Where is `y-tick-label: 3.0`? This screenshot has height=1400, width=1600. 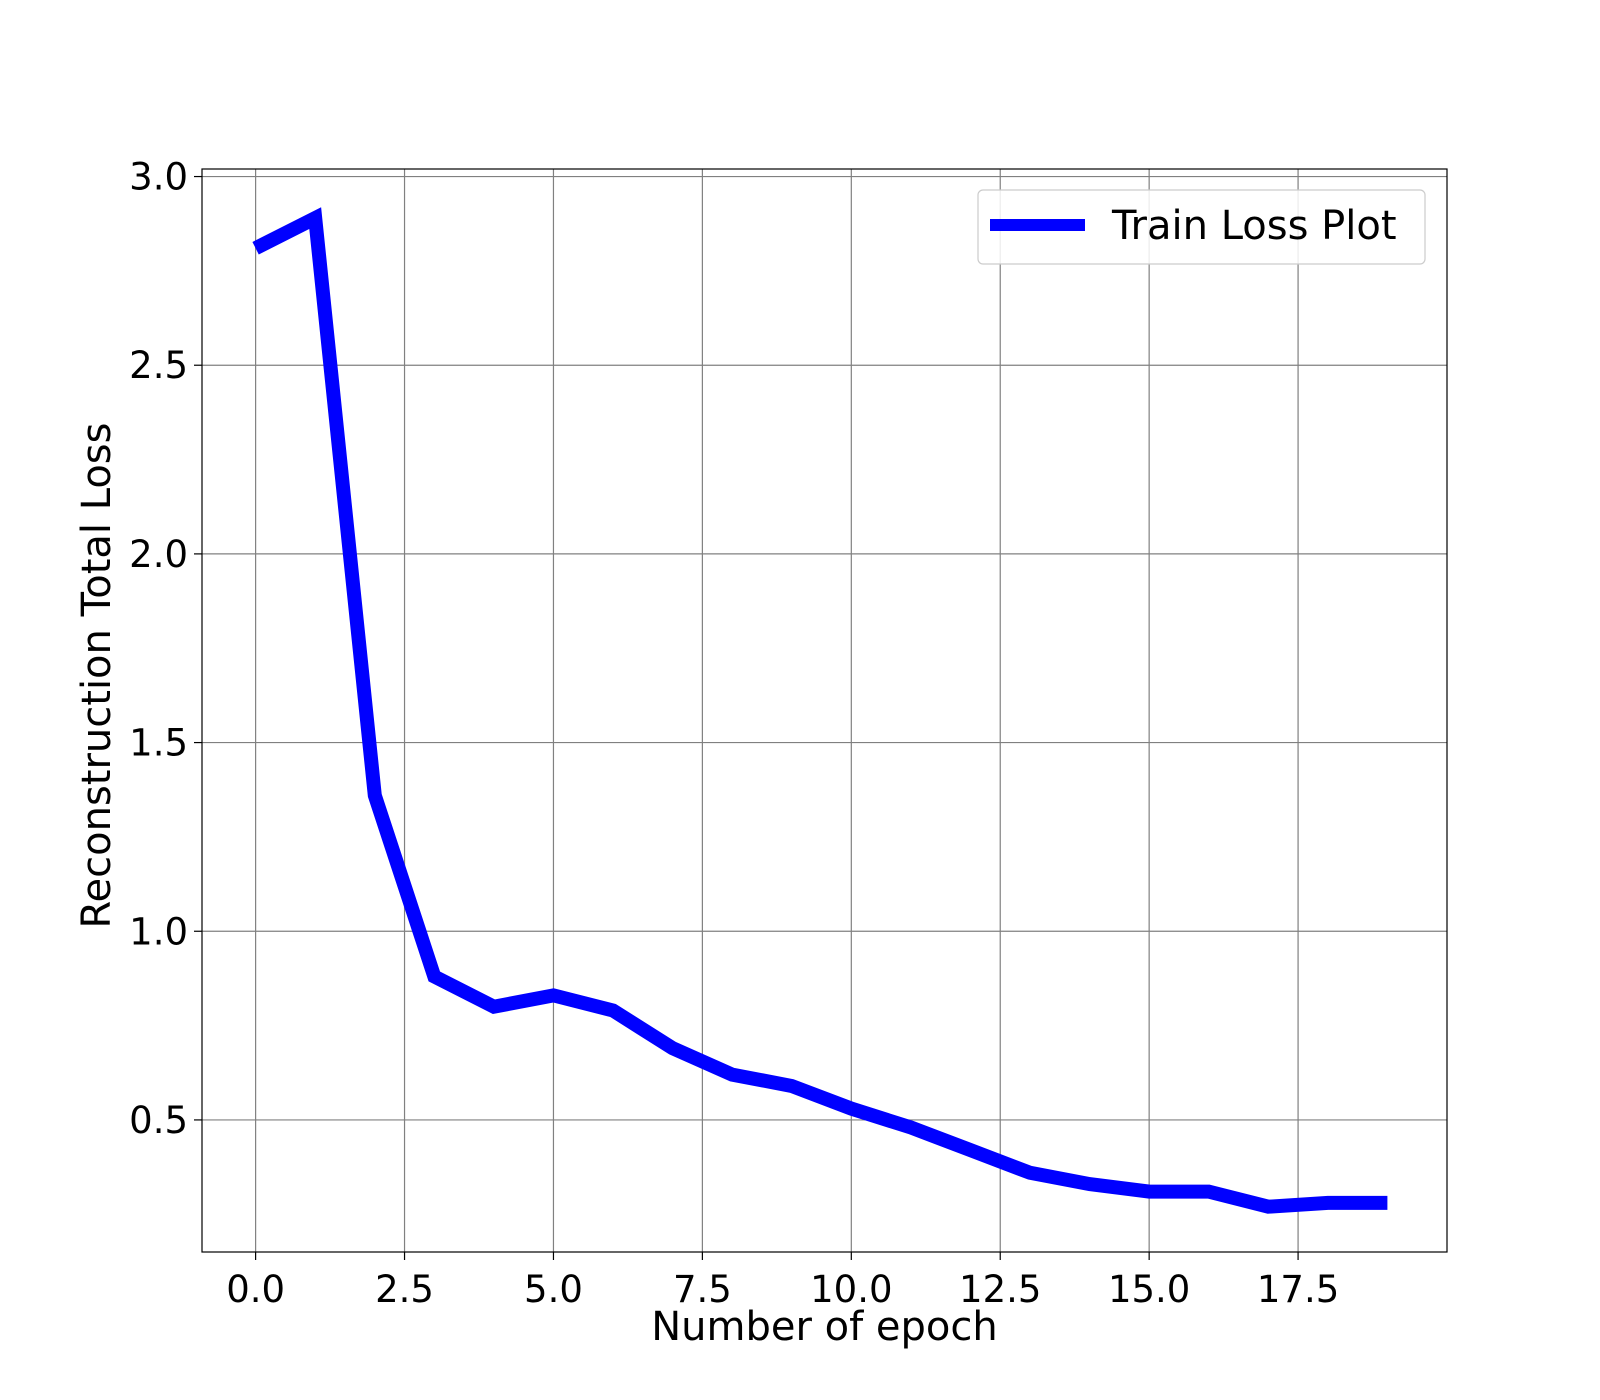
y-tick-label: 3.0 is located at coordinates (158, 177).